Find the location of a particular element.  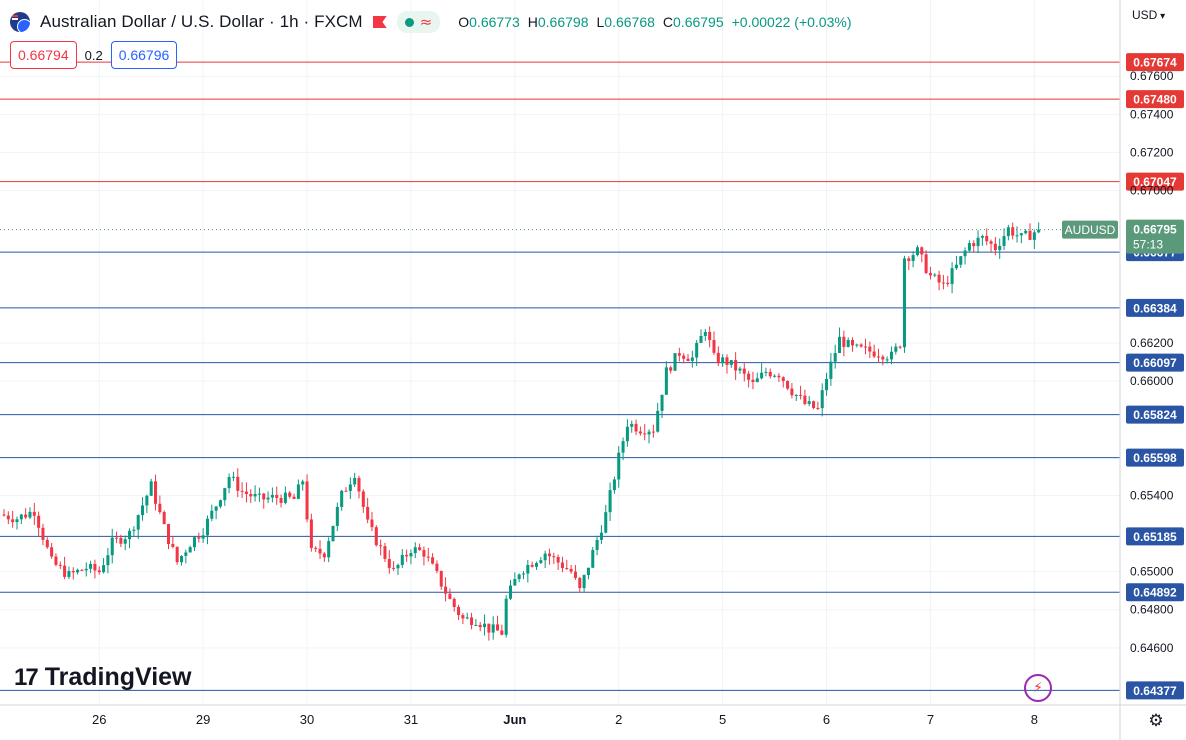

support-level-label: 0.64377 is located at coordinates (1155, 691).